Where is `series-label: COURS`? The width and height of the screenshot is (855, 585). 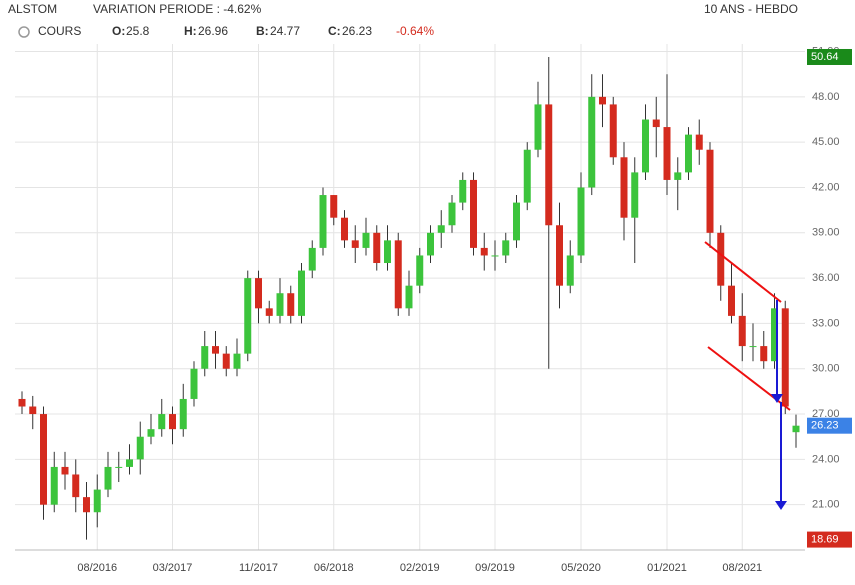 series-label: COURS is located at coordinates (59, 31).